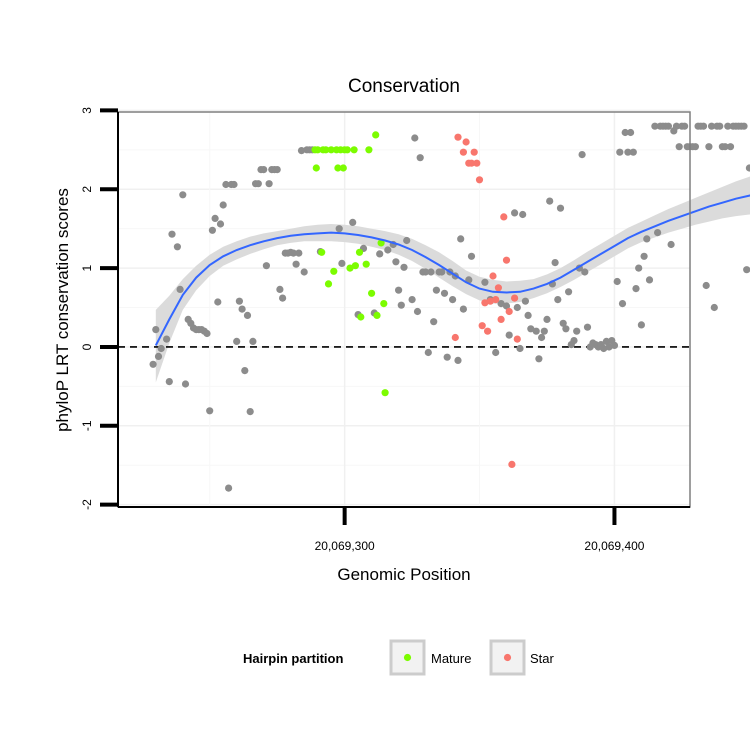  What do you see at coordinates (345, 546) in the screenshot?
I see `x-tick-label-0: 20,069,300` at bounding box center [345, 546].